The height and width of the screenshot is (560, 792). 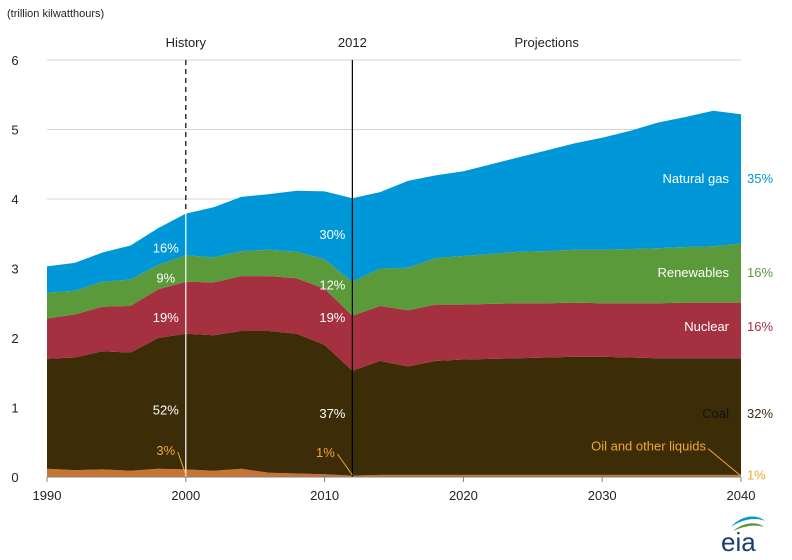 I want to click on y-tick-label: 4, so click(x=14, y=199).